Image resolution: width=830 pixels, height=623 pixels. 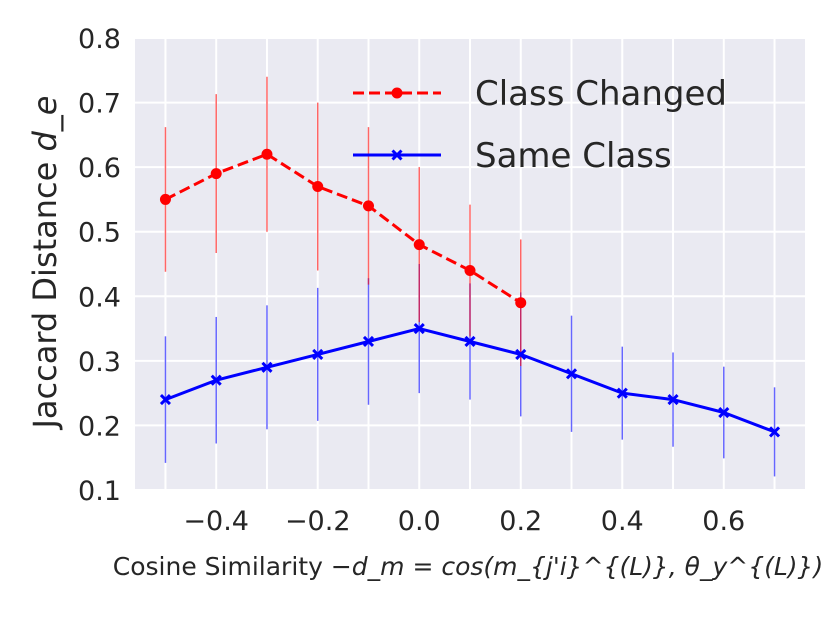 What do you see at coordinates (622, 521) in the screenshot?
I see `x-tick-label: 0.4` at bounding box center [622, 521].